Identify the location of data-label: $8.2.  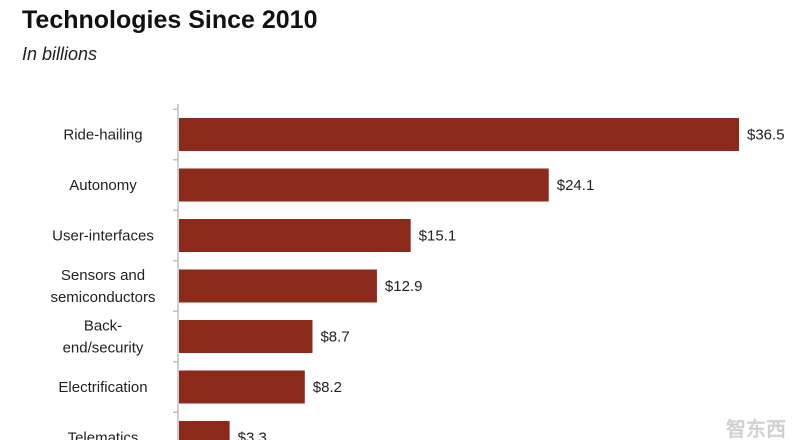
(327, 387).